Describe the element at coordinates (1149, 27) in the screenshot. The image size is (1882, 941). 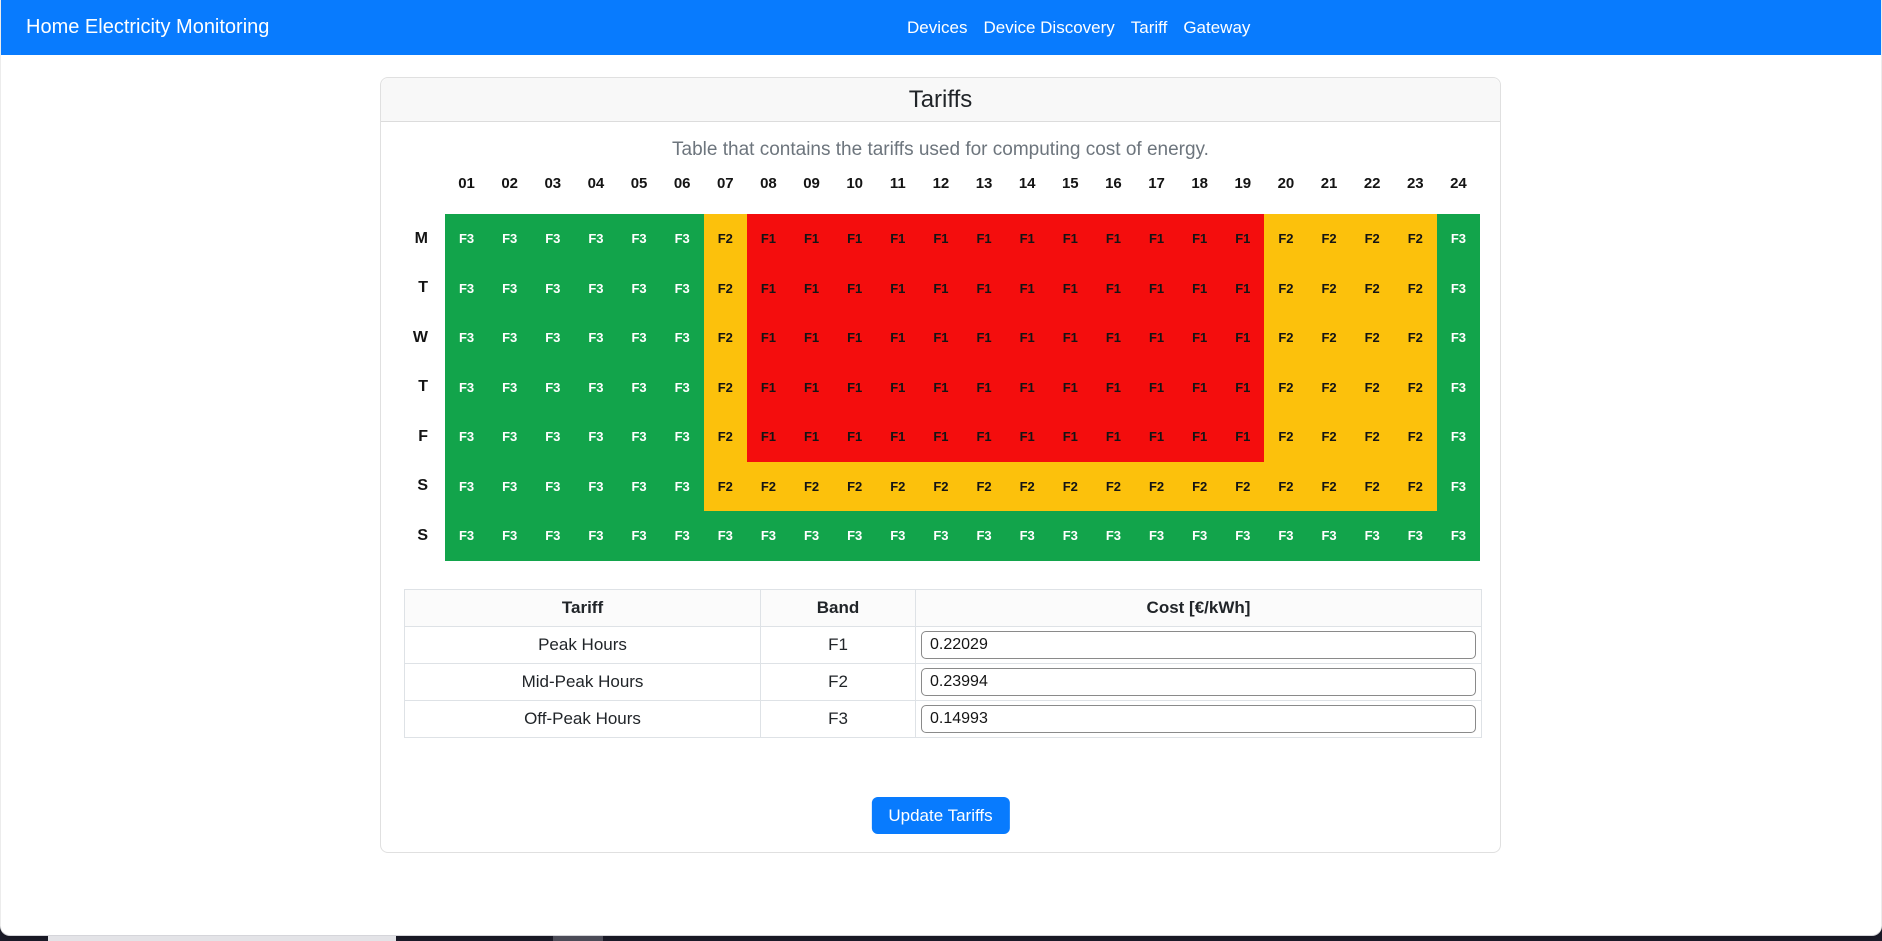
I see `nav-link-tariff: Tariff` at that location.